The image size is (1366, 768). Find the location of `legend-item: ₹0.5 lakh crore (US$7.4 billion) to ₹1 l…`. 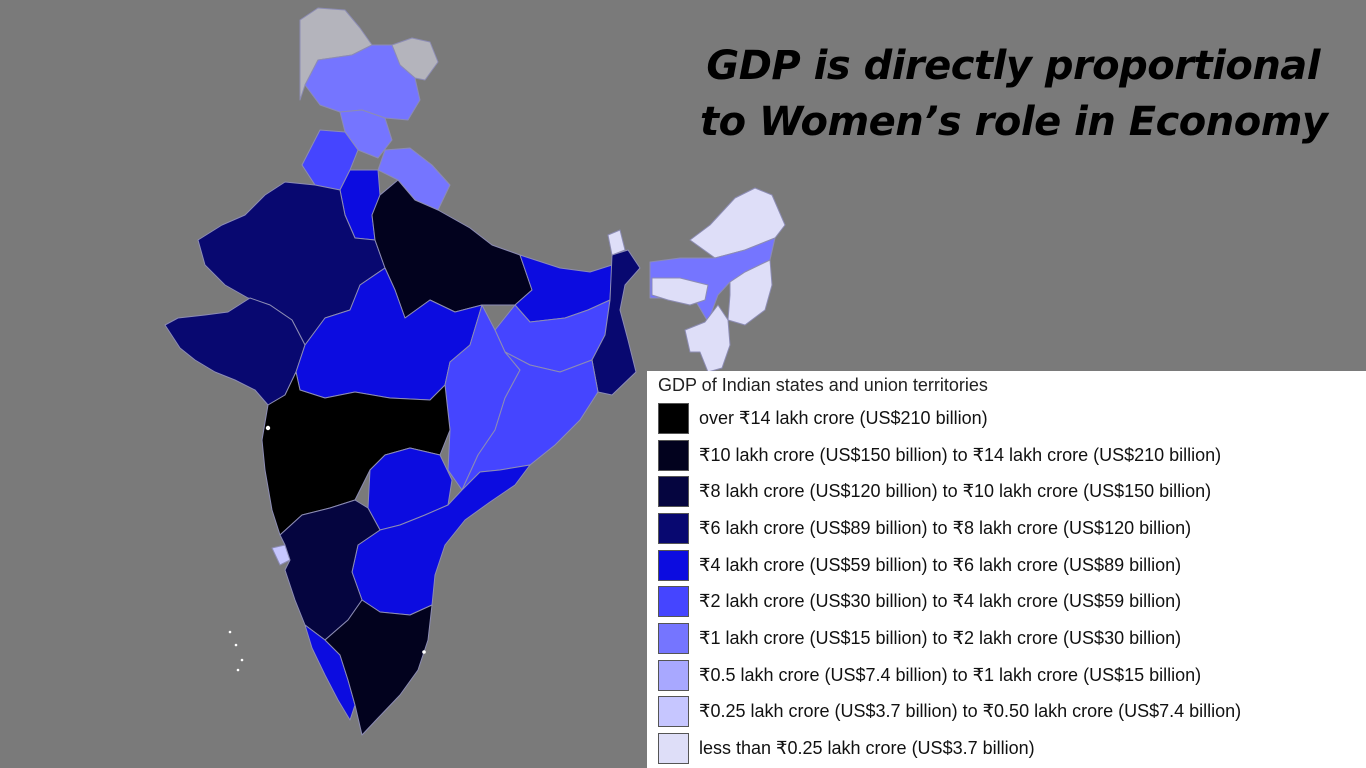

legend-item: ₹0.5 lakh crore (US$7.4 billion) to ₹1 l… is located at coordinates (1012, 675).